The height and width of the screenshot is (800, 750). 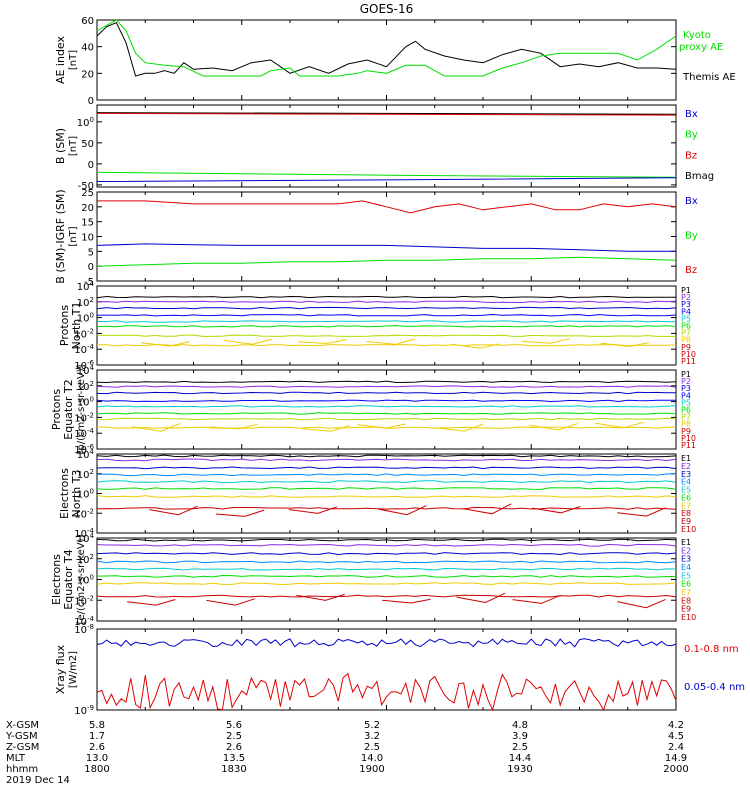 I want to click on y-tick-label: -5, so click(x=89, y=282).